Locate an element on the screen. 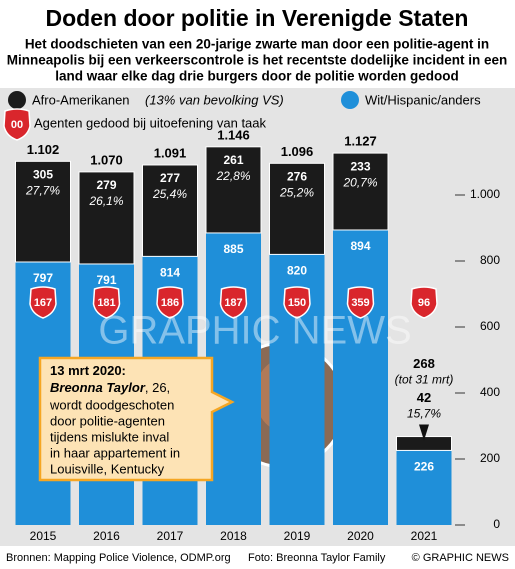  badge-label: 00 is located at coordinates (17, 125).